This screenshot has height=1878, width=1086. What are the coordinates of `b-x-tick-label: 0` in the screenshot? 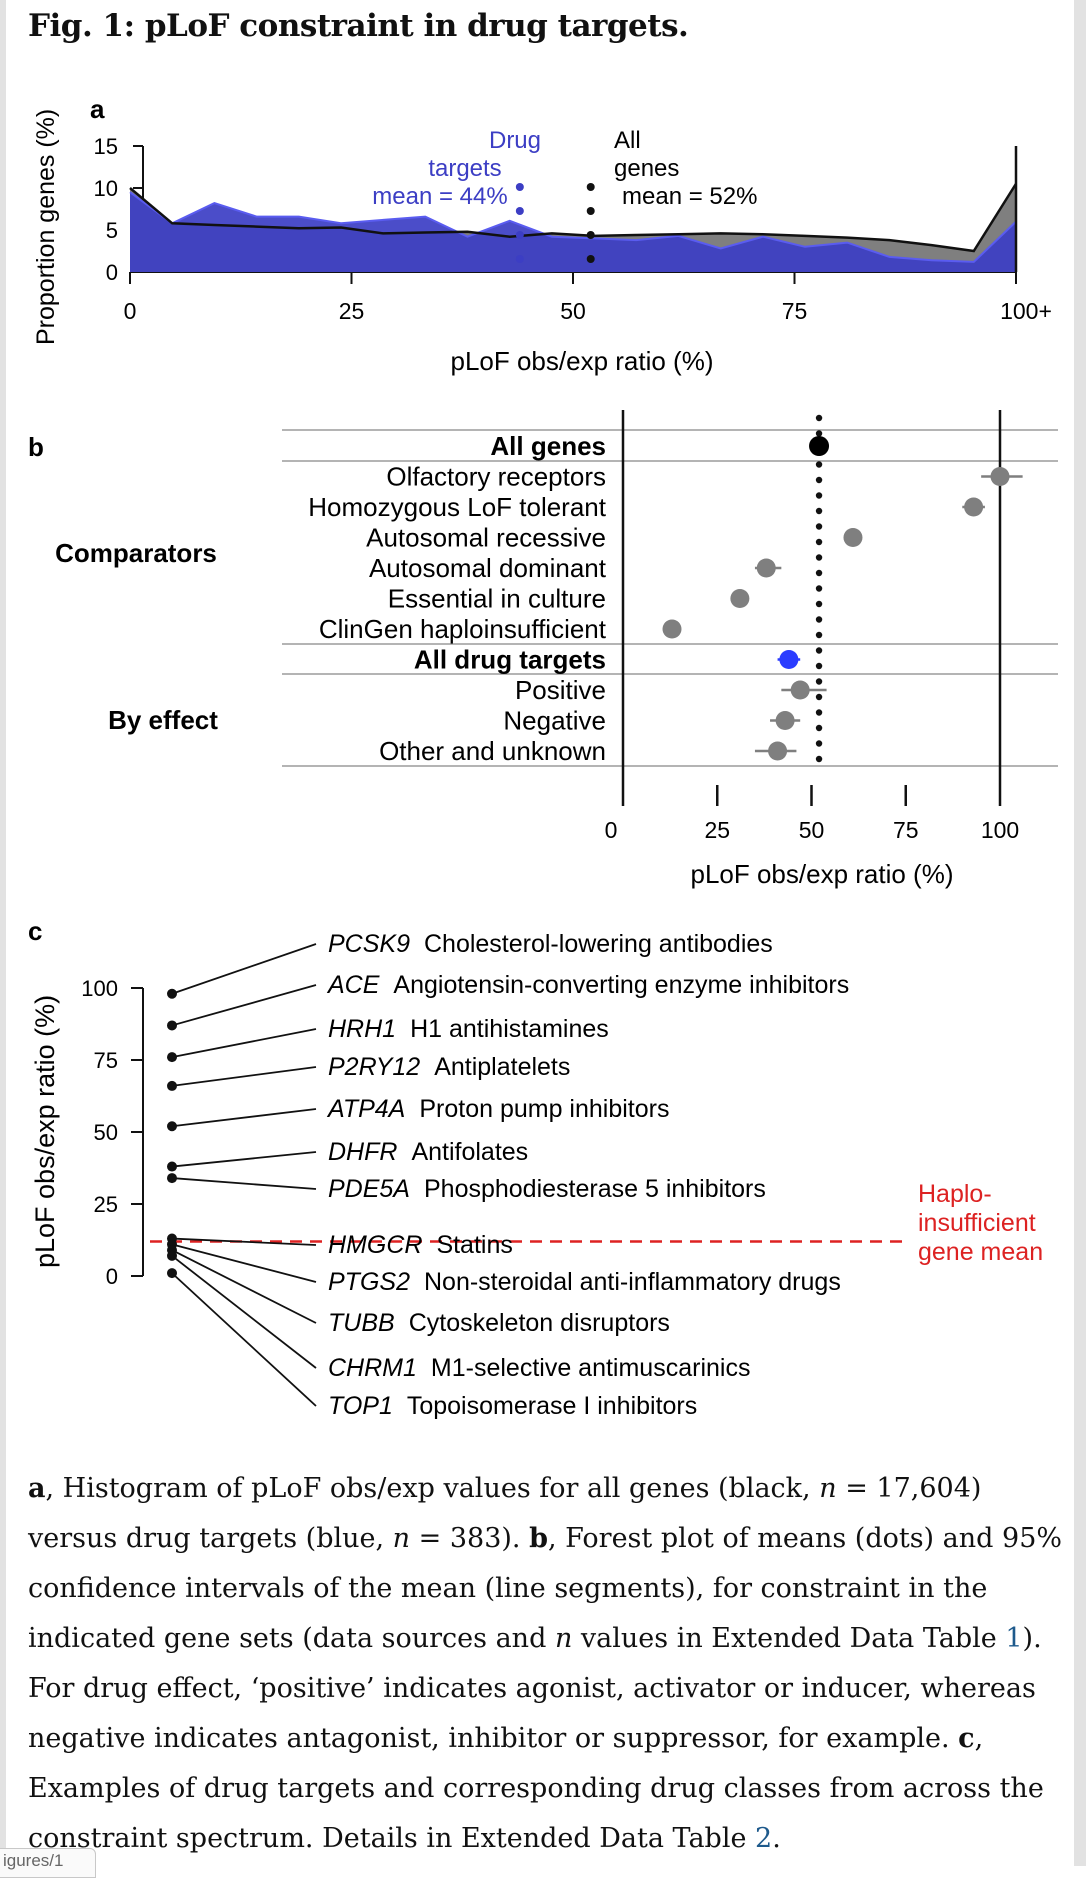 It's located at (611, 830).